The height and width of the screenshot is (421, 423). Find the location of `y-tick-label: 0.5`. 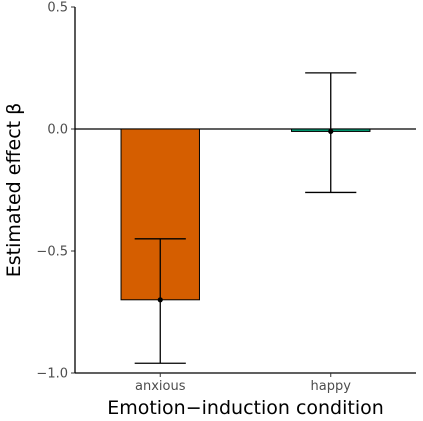

y-tick-label: 0.5 is located at coordinates (57, 8).